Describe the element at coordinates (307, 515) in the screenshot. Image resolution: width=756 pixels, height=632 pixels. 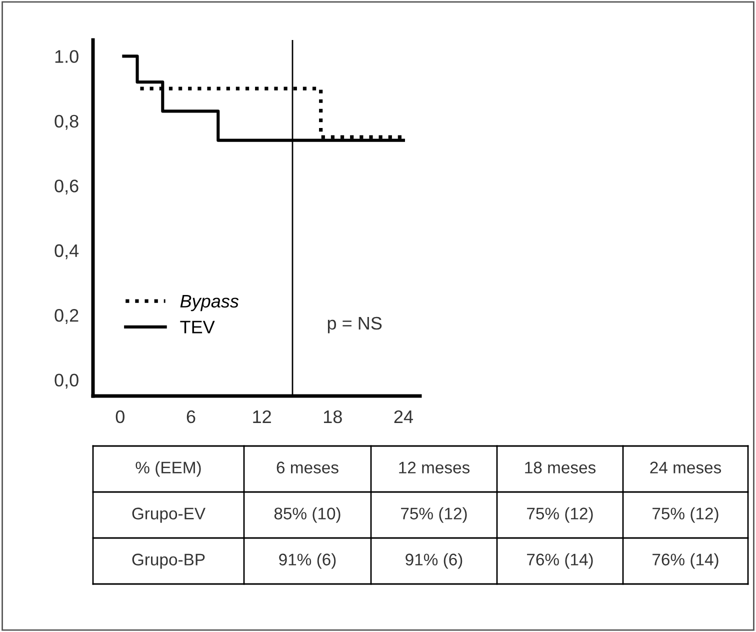
I see `text: 85% (10)` at that location.